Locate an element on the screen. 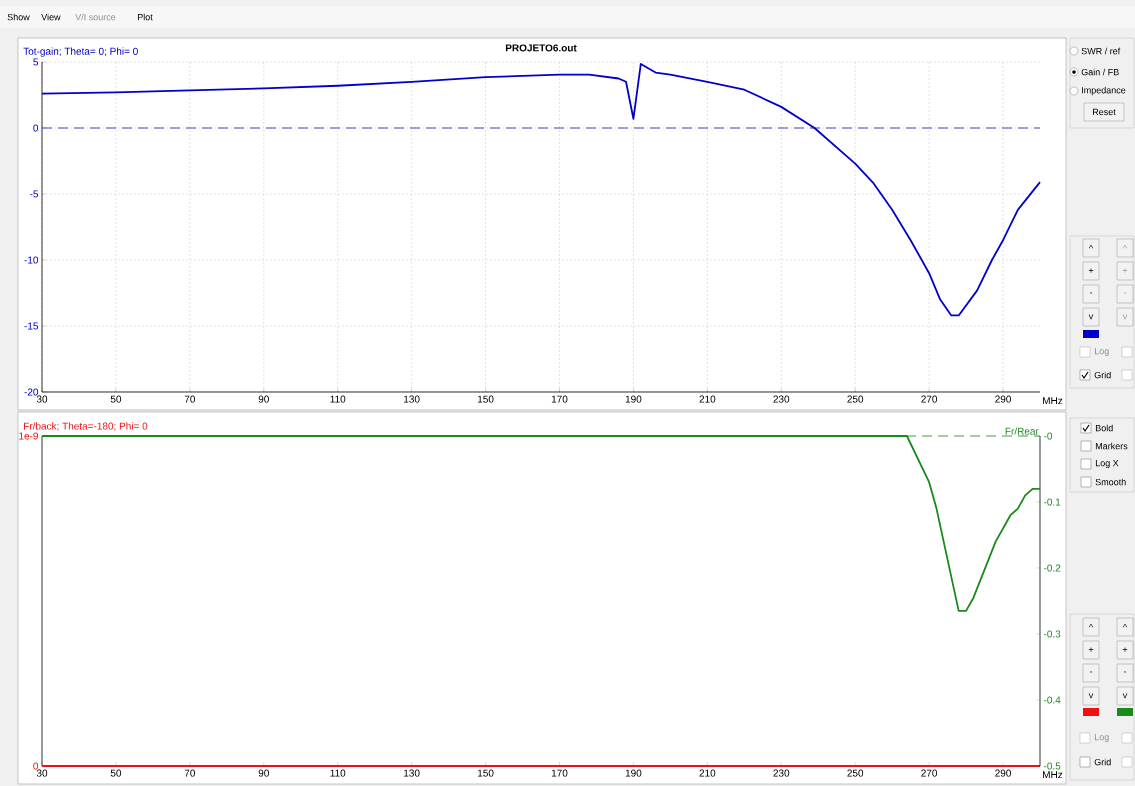 This screenshot has height=786, width=1135. text: V/I source is located at coordinates (95, 17).